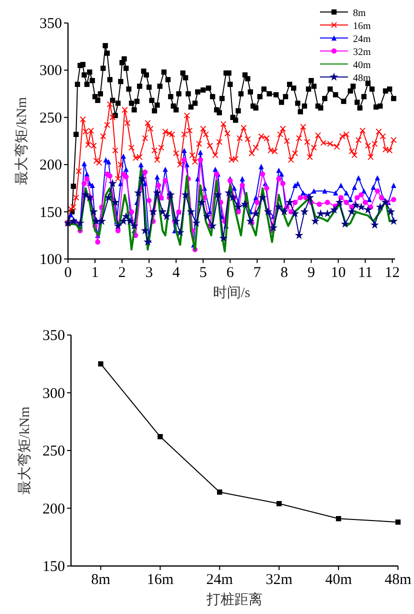 The width and height of the screenshot is (414, 614). What do you see at coordinates (392, 273) in the screenshot?
I see `x-tick-label: 12` at bounding box center [392, 273].